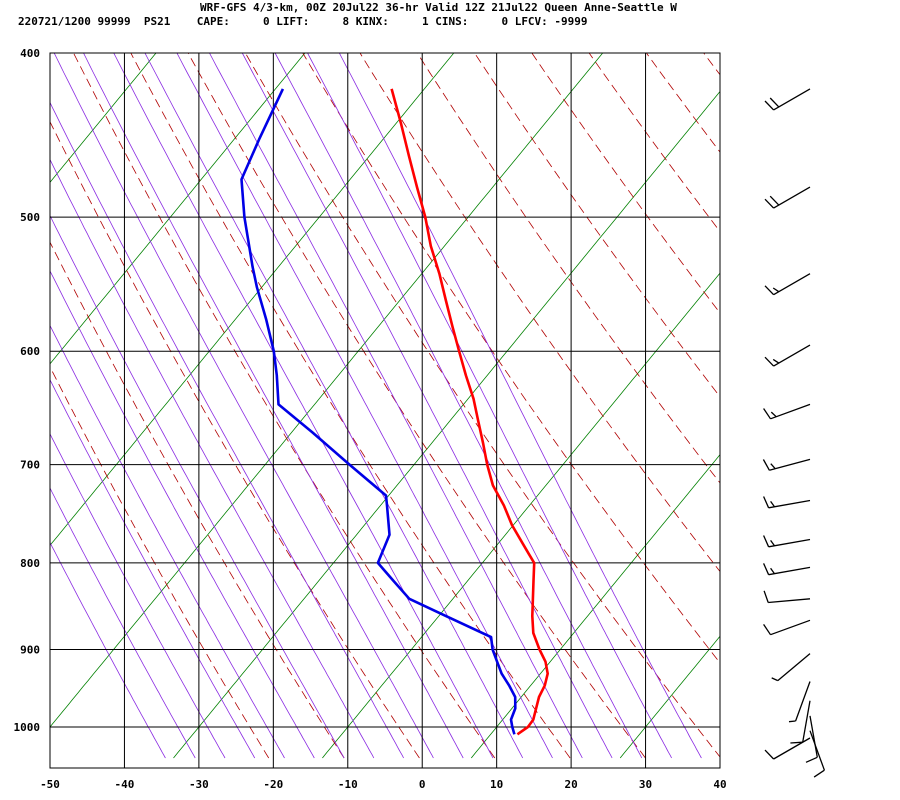  What do you see at coordinates (50, 784) in the screenshot?
I see `x-tick-label: -50` at bounding box center [50, 784].